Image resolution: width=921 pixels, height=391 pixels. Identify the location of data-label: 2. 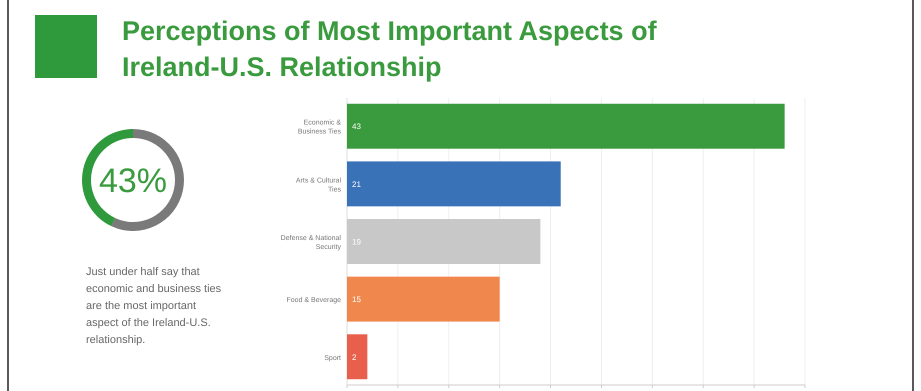
(354, 357).